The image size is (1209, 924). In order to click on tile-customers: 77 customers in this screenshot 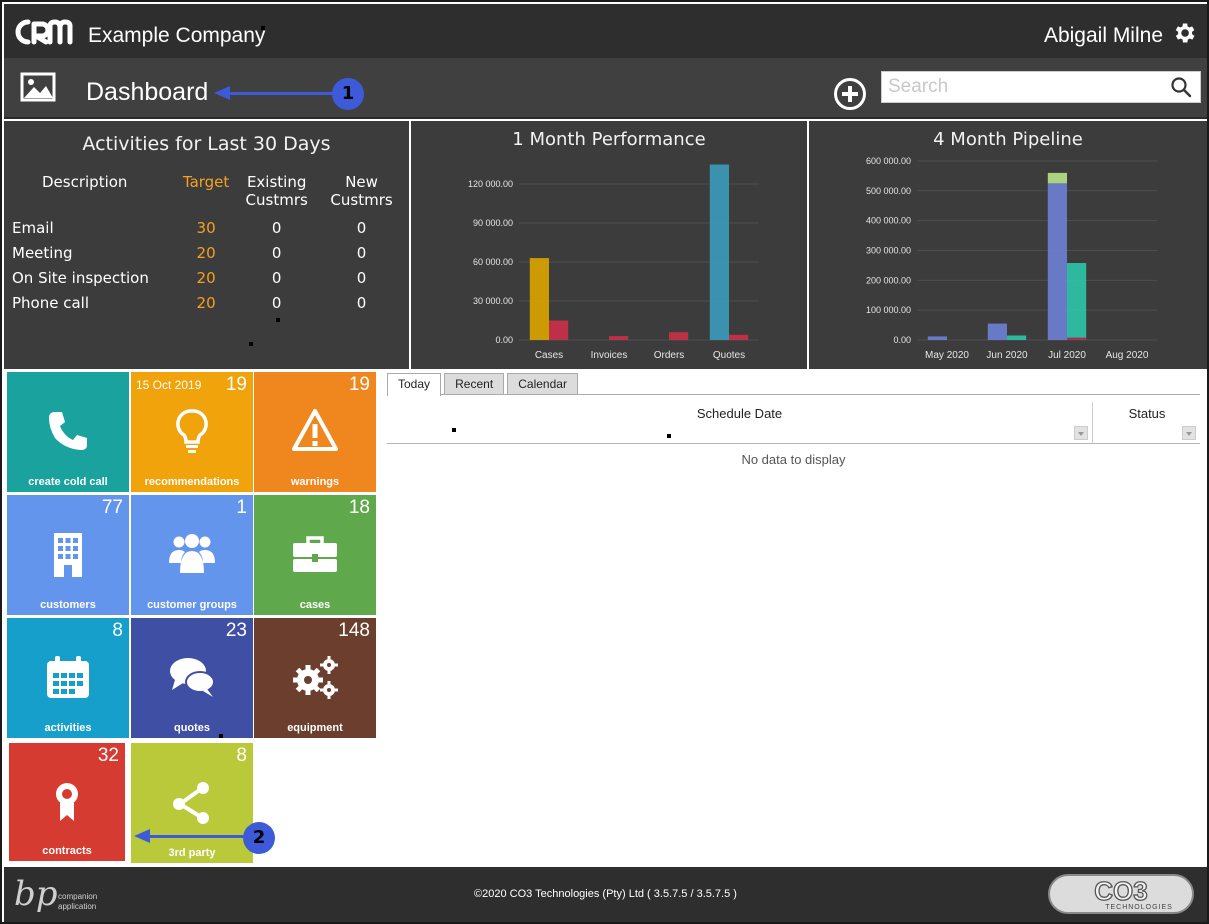, I will do `click(68, 555)`.